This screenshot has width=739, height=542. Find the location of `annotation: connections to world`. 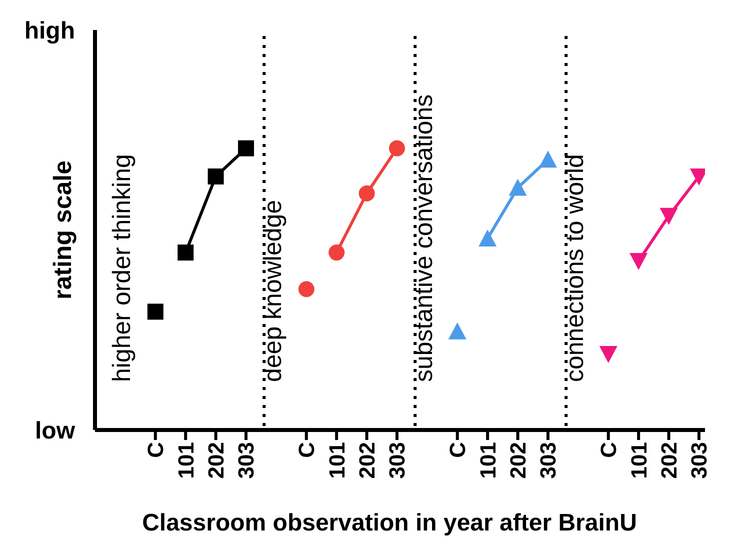

annotation: connections to world is located at coordinates (574, 268).